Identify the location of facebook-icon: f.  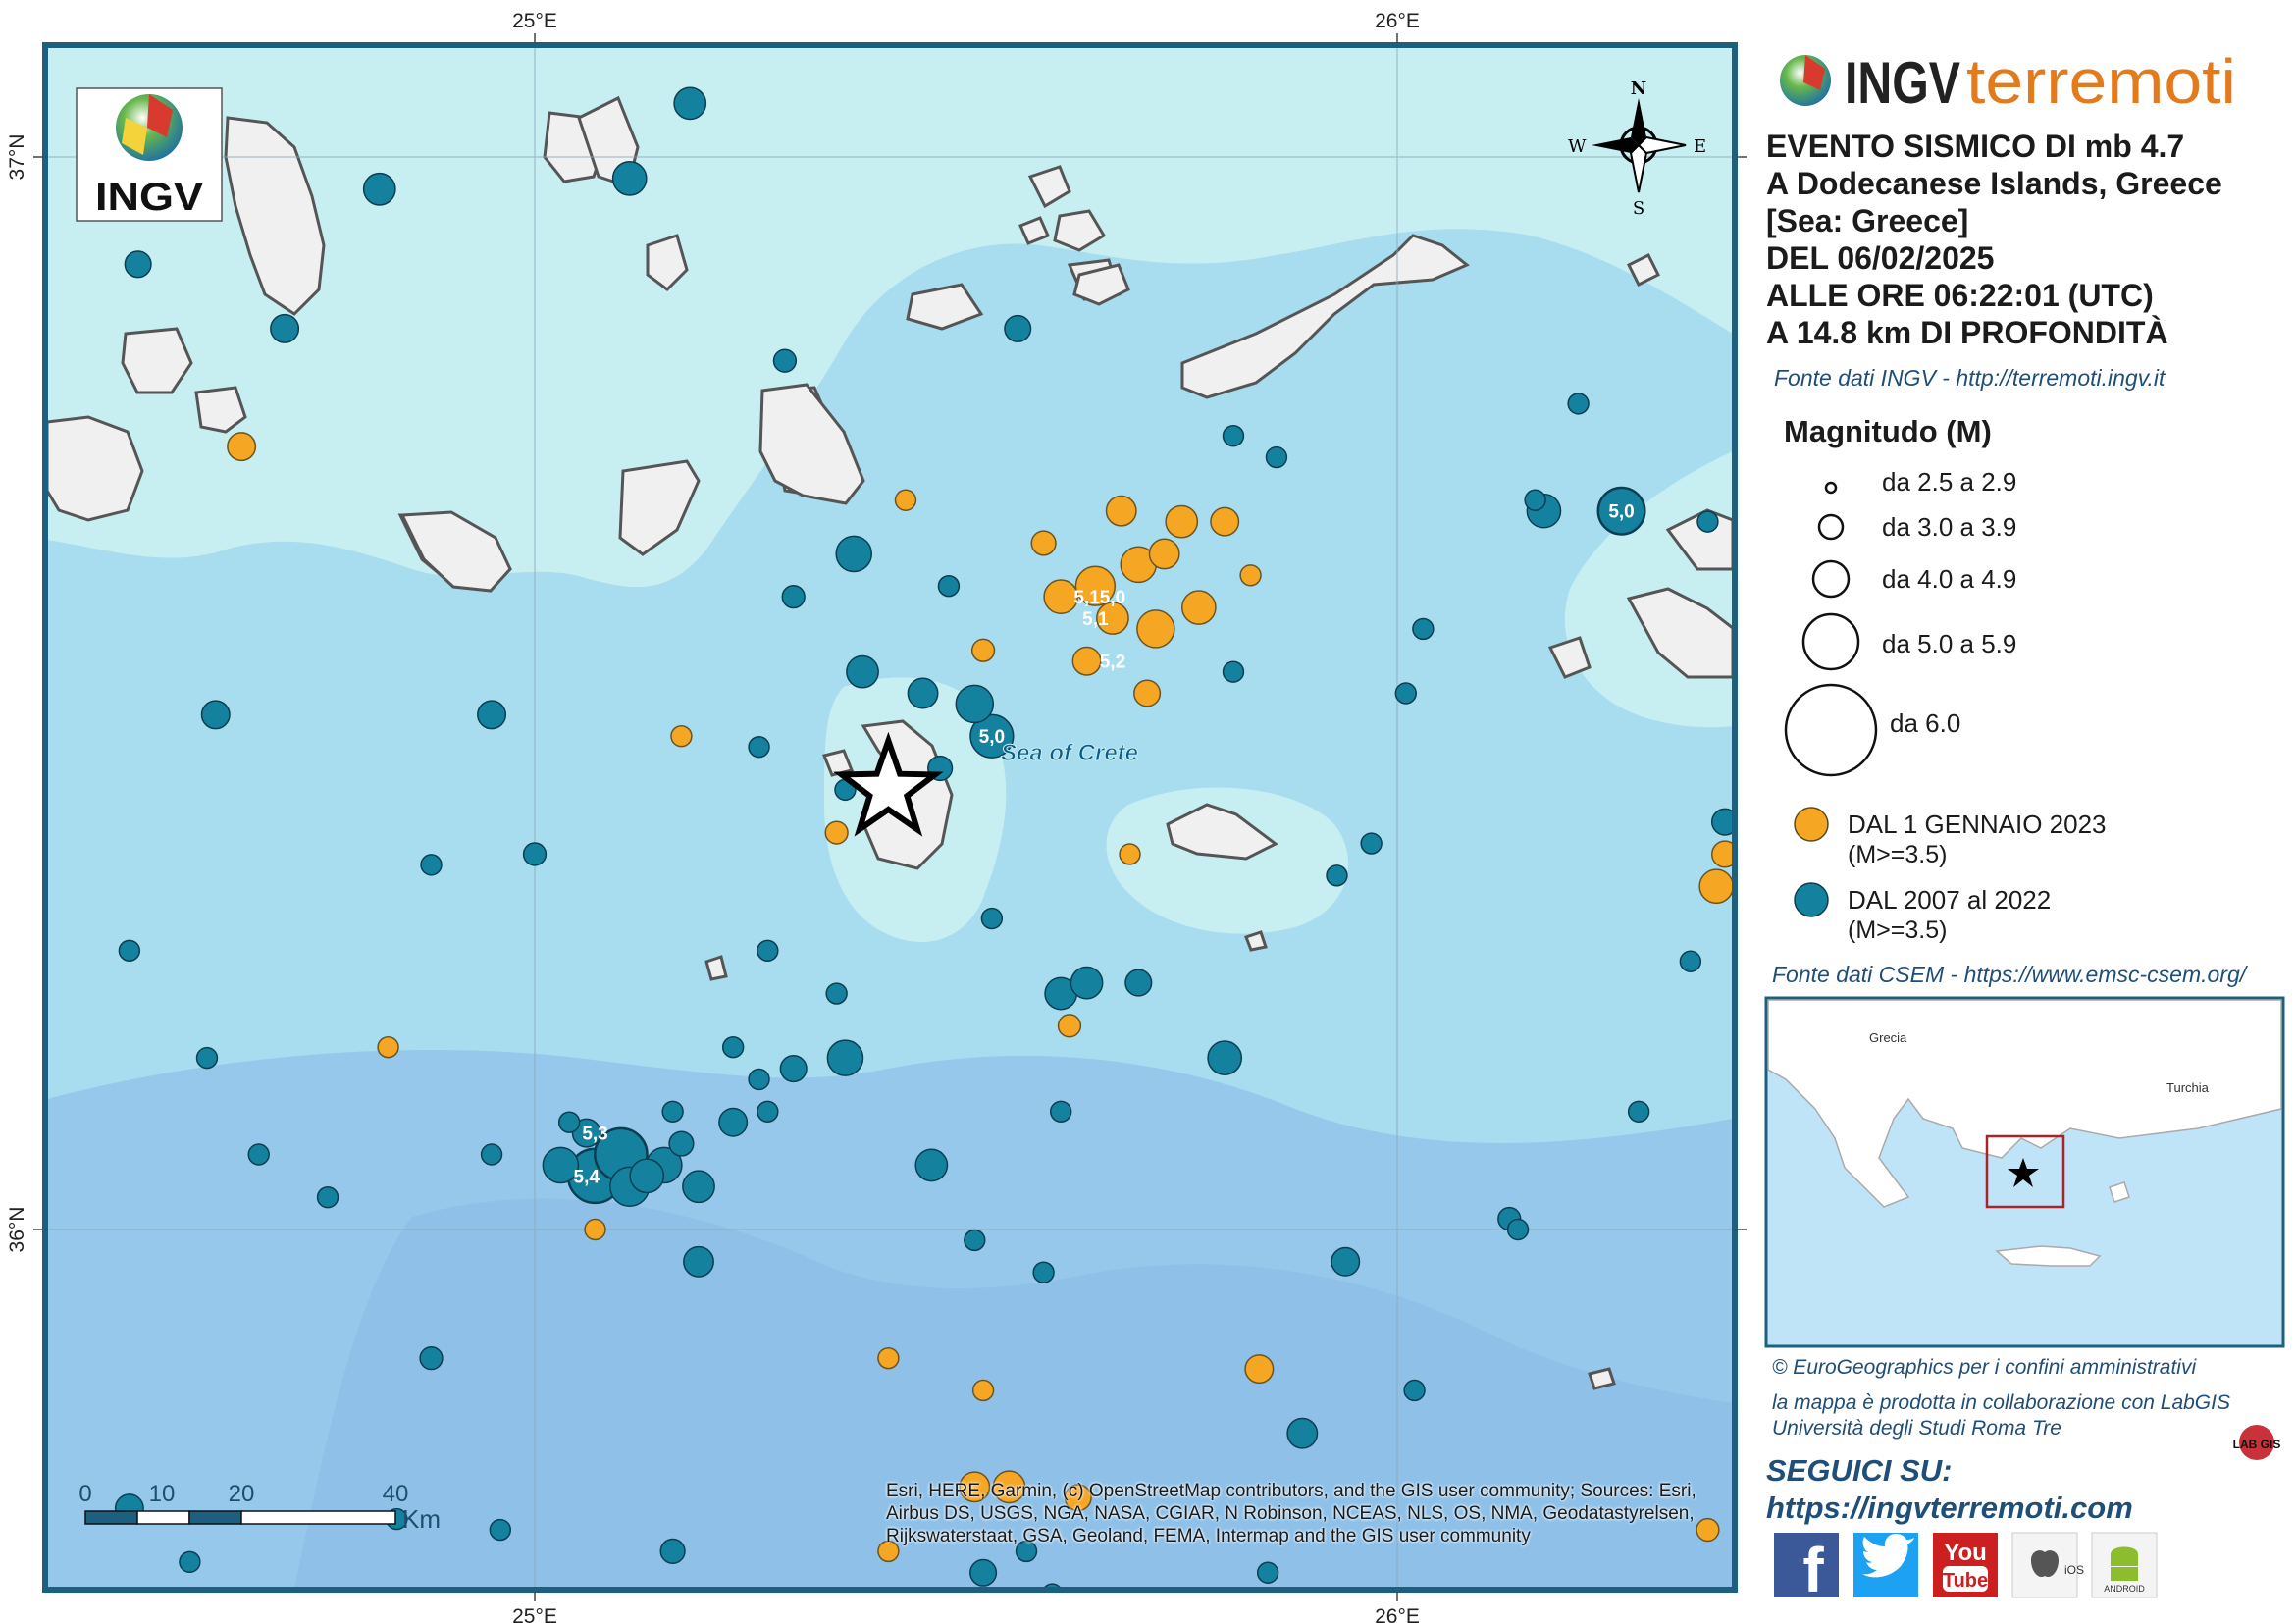
(1806, 1569).